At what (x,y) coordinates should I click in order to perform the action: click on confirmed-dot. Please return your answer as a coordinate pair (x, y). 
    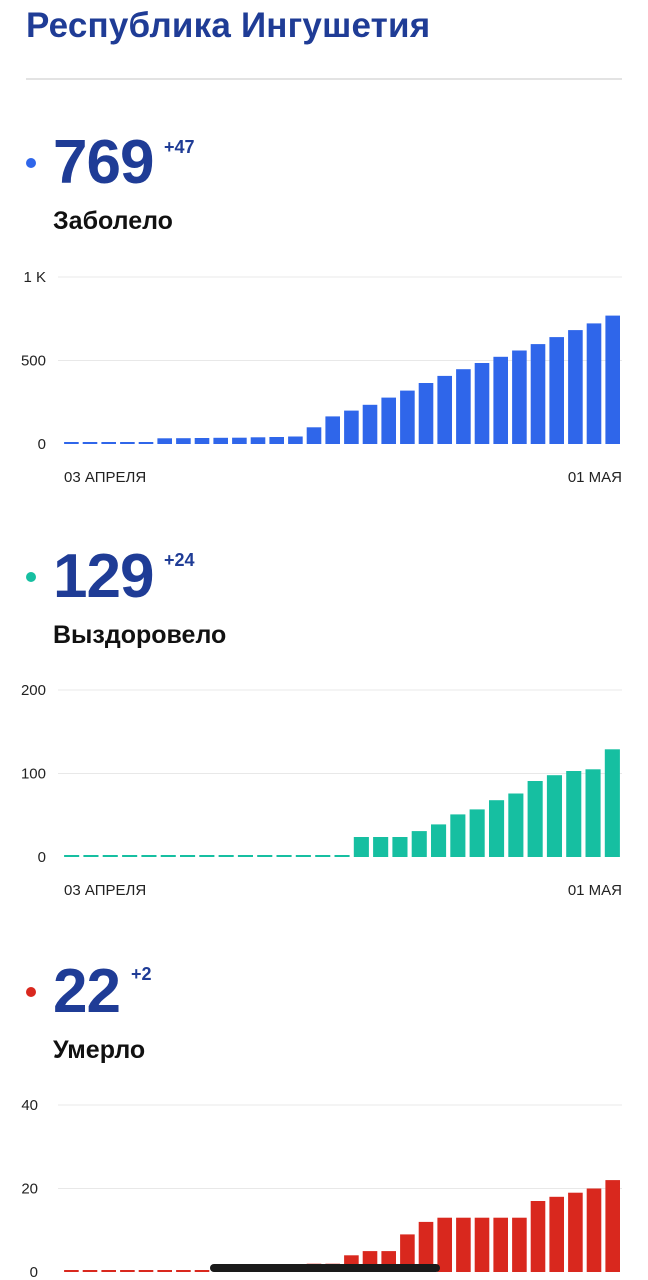
    Looking at the image, I should click on (31, 163).